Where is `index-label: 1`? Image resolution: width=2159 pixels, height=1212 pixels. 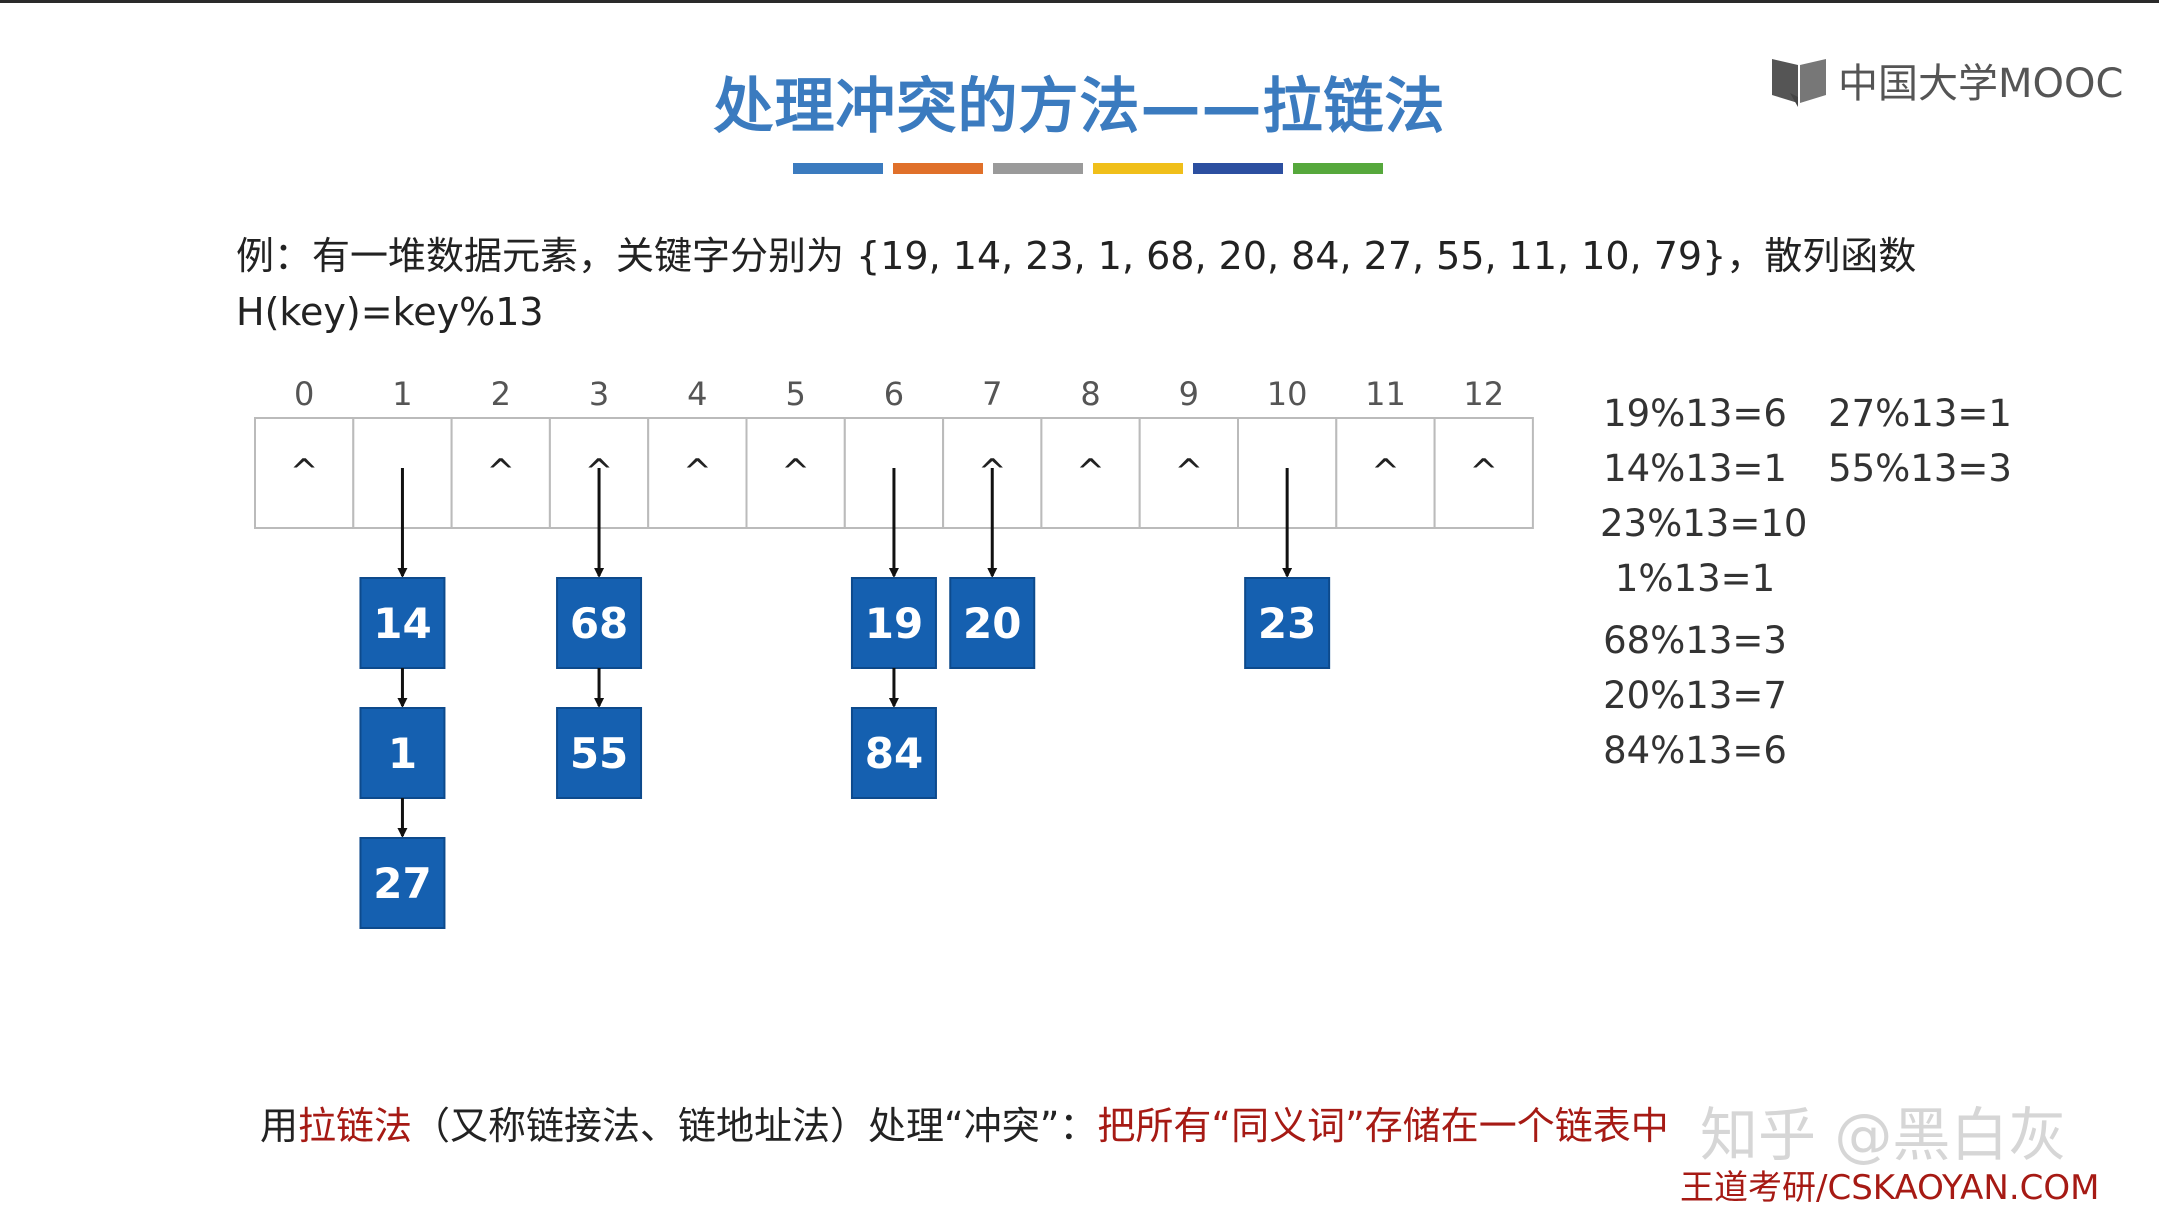 index-label: 1 is located at coordinates (402, 394).